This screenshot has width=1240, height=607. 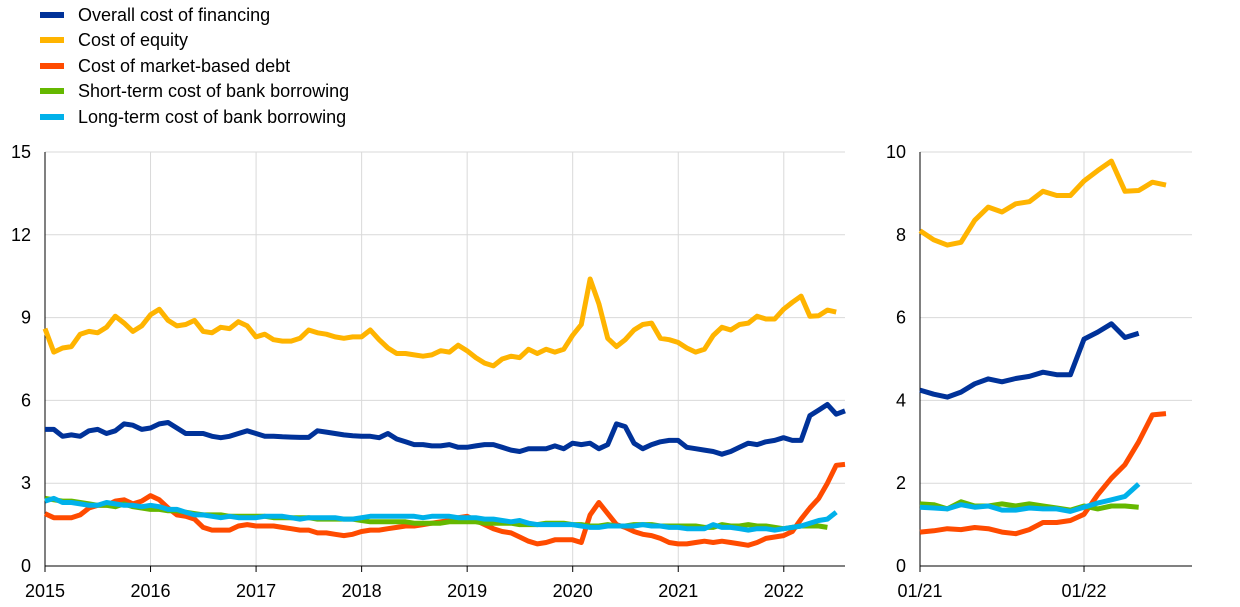 I want to click on x-tick-label: 2019, so click(x=467, y=591).